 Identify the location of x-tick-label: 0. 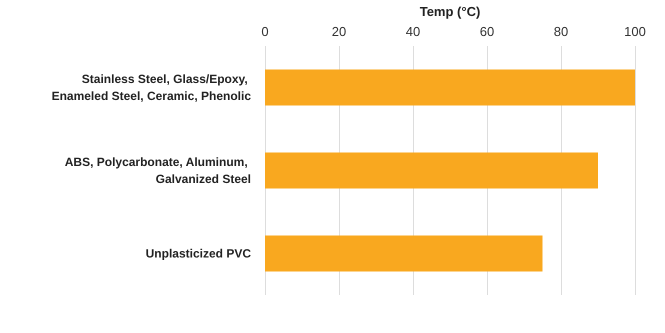
(265, 31).